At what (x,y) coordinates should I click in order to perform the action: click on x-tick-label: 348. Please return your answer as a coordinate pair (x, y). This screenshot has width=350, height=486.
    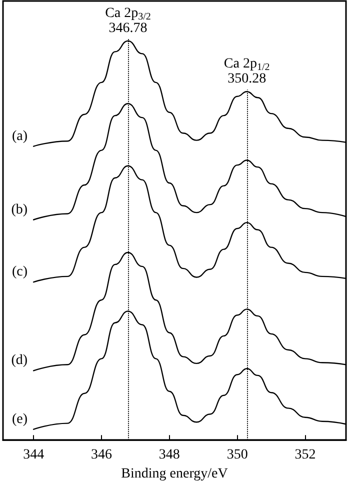
    Looking at the image, I should click on (169, 455).